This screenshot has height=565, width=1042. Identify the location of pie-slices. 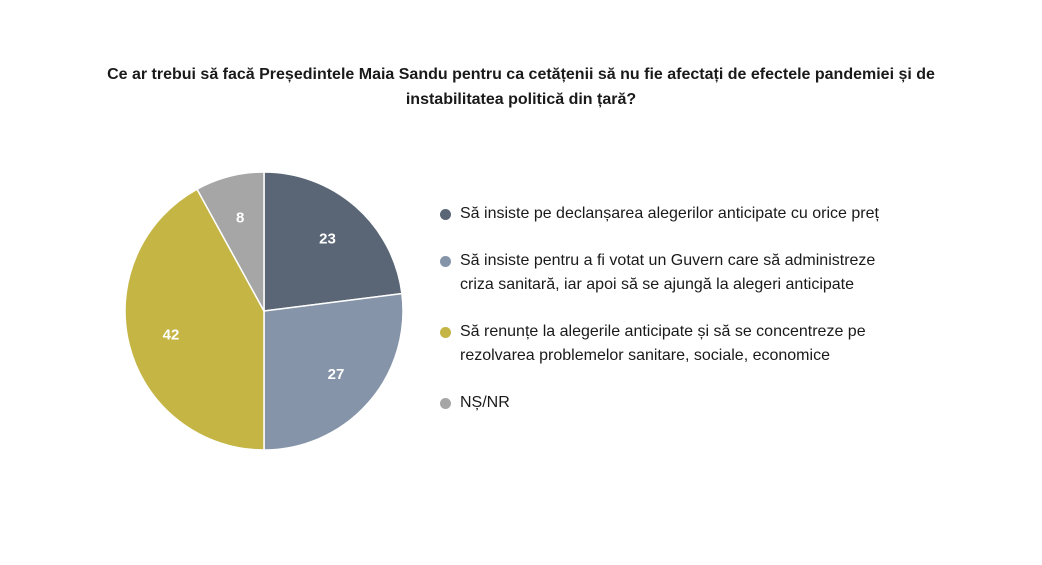
(264, 311).